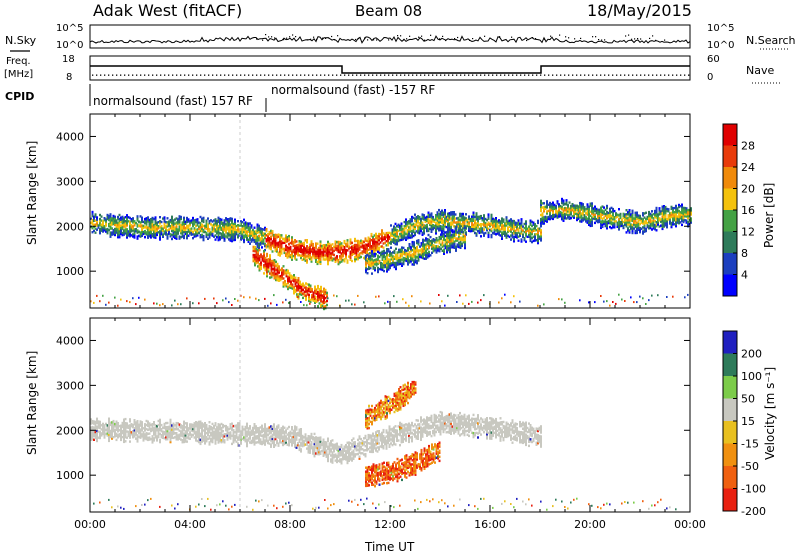 Image resolution: width=800 pixels, height=554 pixels. Describe the element at coordinates (748, 167) in the screenshot. I see `colorbar-tick-label: 24` at that location.